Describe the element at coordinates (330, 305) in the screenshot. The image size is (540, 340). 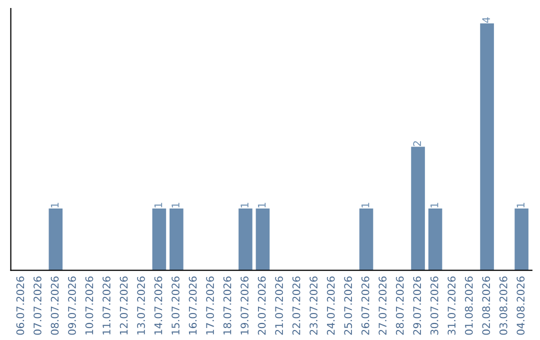
I see `x-tick-label: 24.07.2026` at that location.